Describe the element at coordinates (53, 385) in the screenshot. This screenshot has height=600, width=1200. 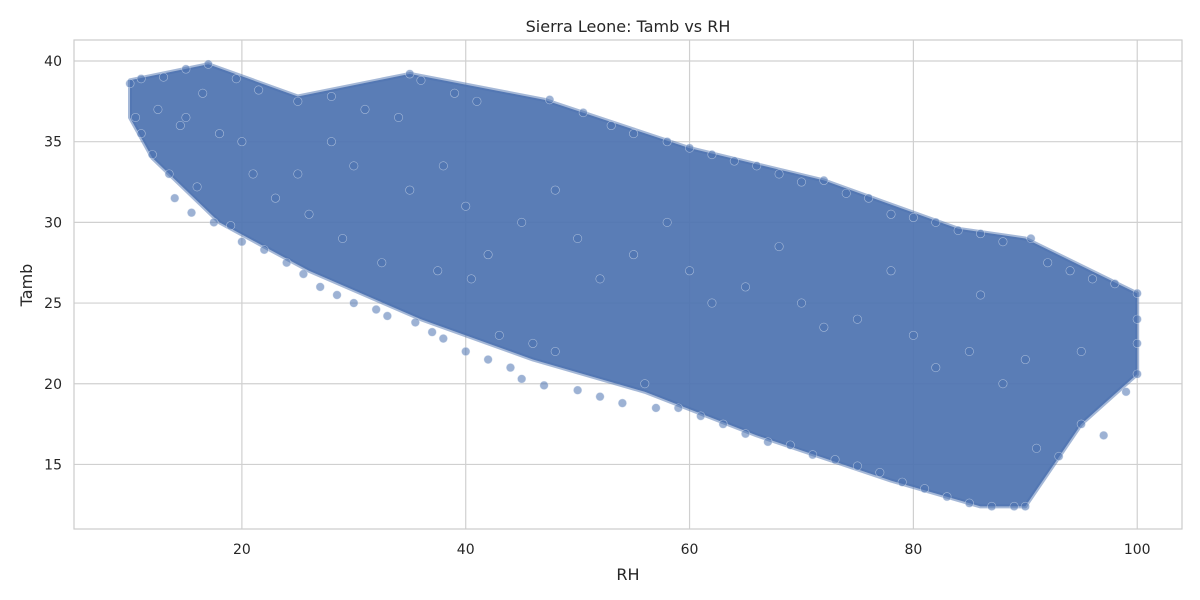
I see `y-tick-label: 20` at that location.